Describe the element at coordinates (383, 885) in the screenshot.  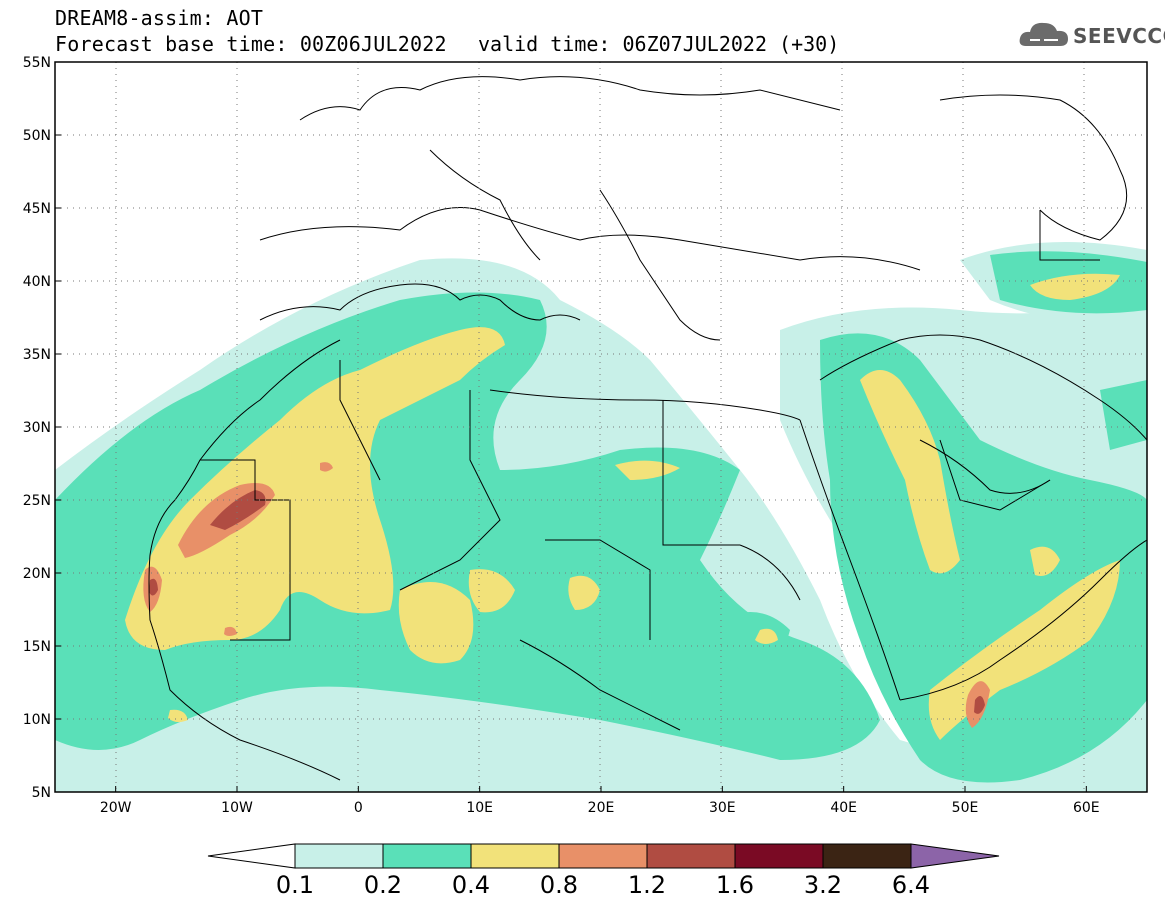
I see `colorbar-level-label: 0.2` at that location.